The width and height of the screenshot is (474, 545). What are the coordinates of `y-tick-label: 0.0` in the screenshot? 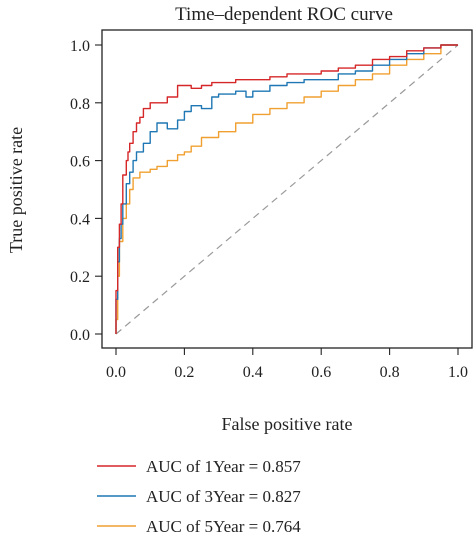 It's located at (80, 335).